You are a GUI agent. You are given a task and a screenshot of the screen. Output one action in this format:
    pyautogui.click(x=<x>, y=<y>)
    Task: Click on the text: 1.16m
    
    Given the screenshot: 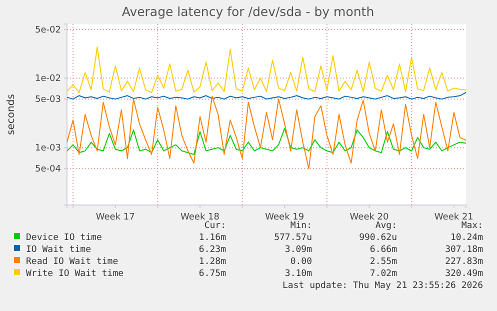 What is the action you would take?
    pyautogui.click(x=212, y=238)
    